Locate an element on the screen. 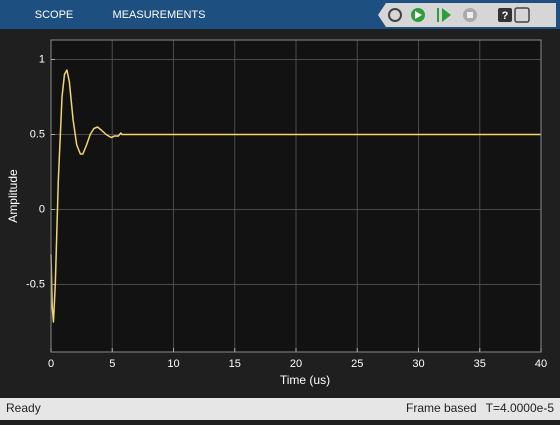 Image resolution: width=560 pixels, height=425 pixels. x-tick-label: 30 is located at coordinates (418, 364).